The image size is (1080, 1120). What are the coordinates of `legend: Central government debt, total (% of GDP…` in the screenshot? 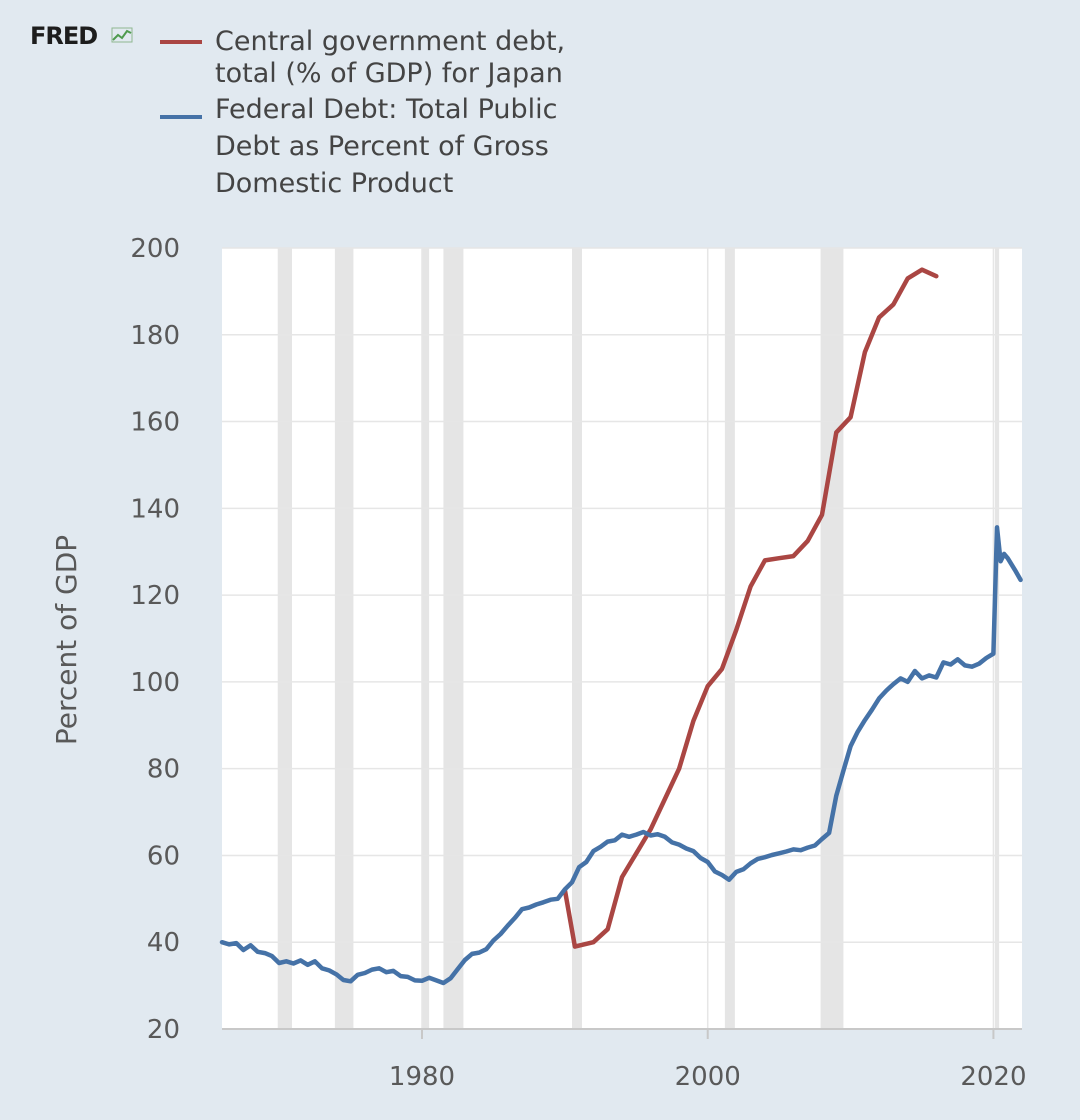 It's located at (362, 112).